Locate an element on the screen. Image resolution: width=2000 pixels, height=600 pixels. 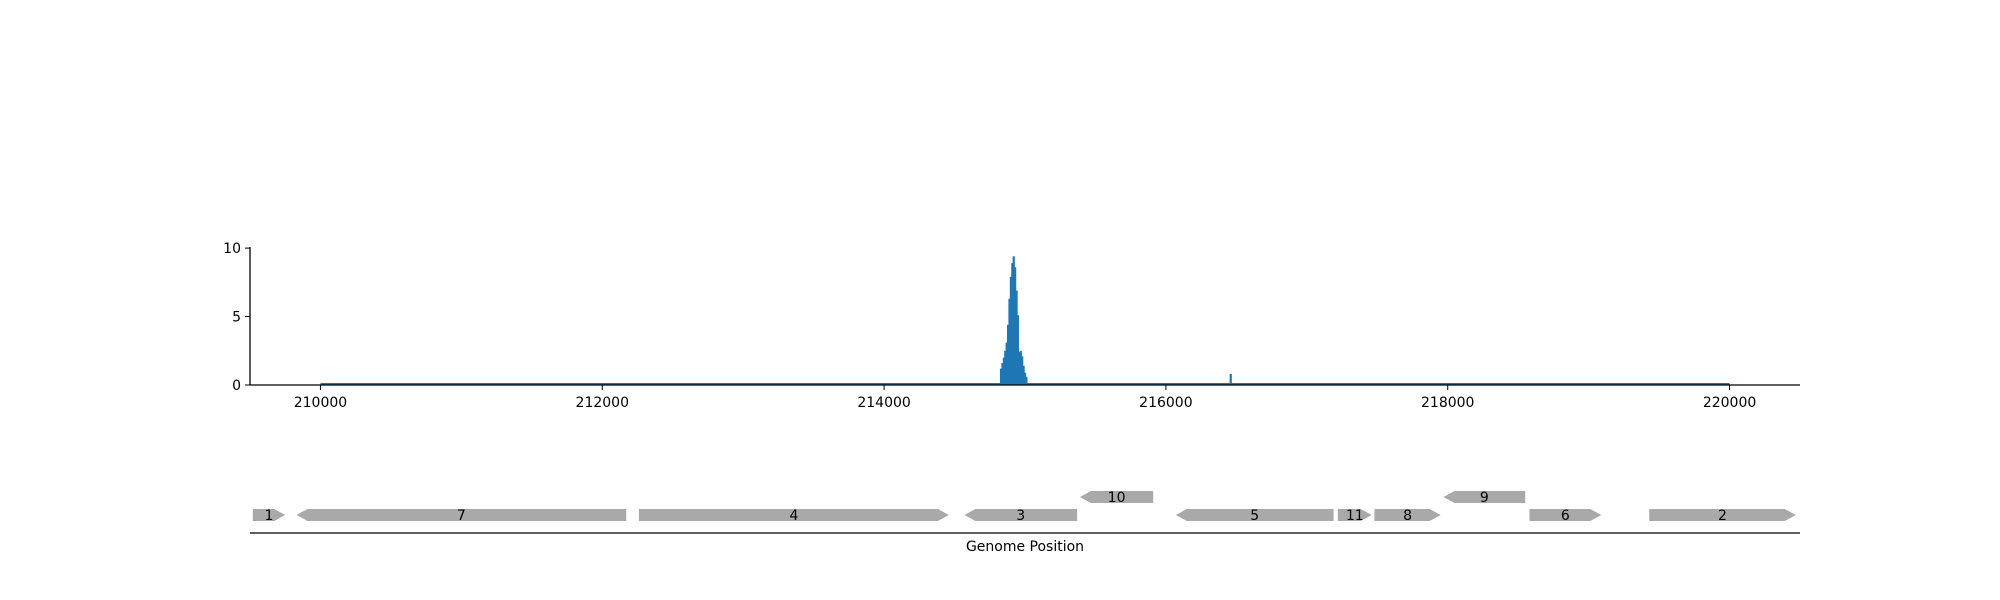
gene-label: 1 is located at coordinates (269, 516).